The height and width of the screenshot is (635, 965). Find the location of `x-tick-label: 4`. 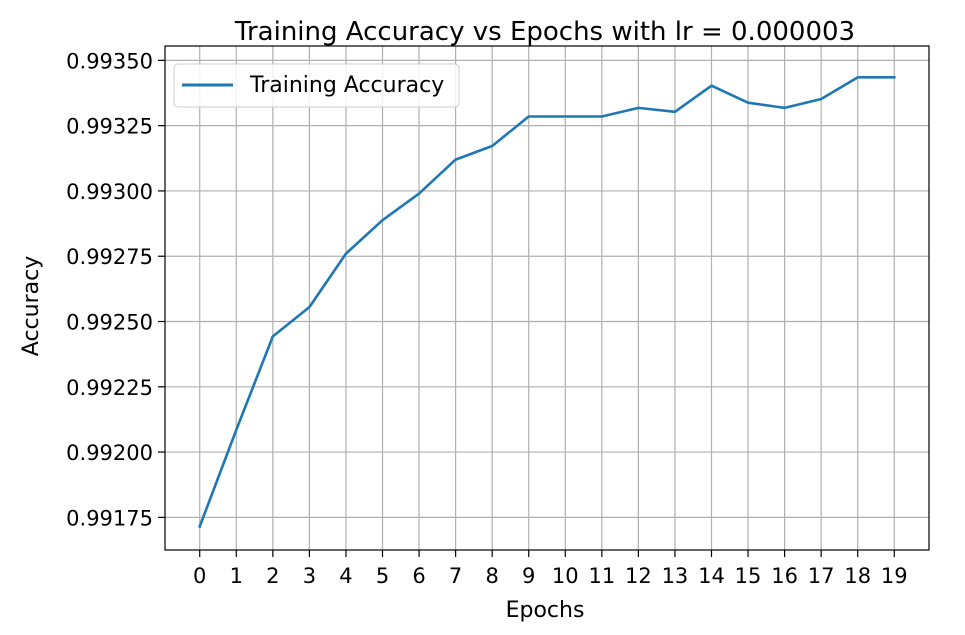

x-tick-label: 4 is located at coordinates (345, 576).